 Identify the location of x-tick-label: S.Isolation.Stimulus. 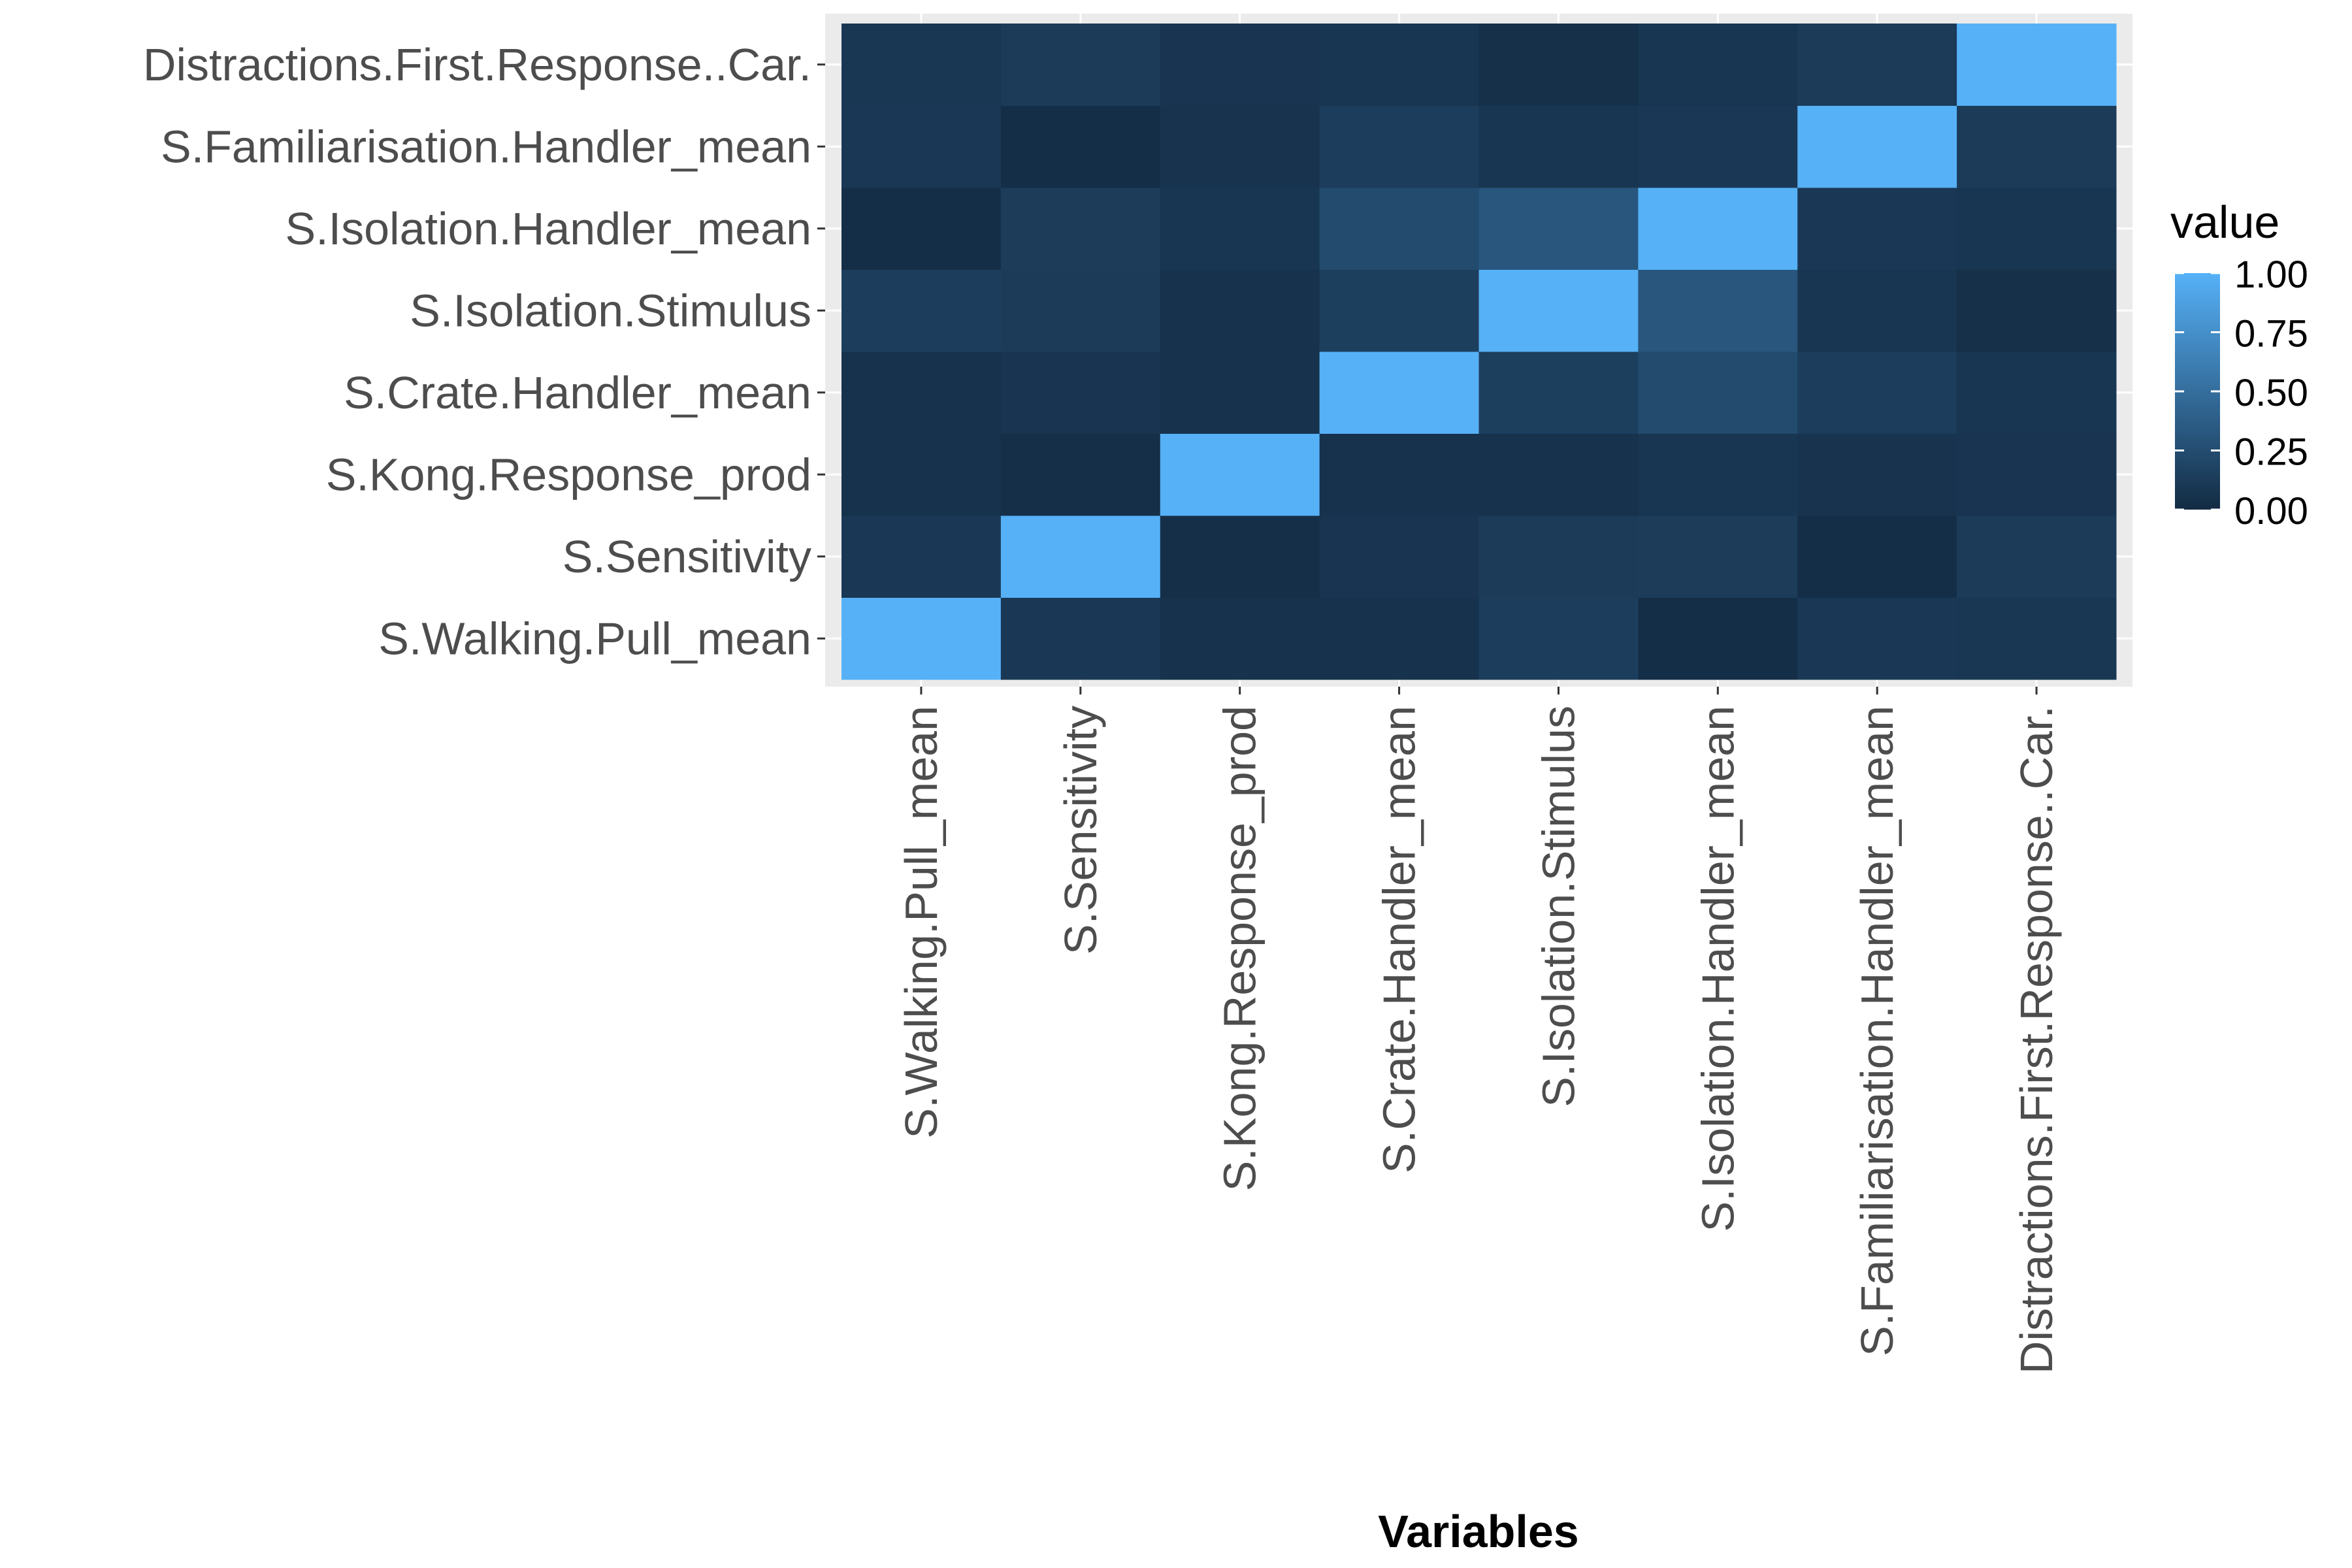
(1558, 906).